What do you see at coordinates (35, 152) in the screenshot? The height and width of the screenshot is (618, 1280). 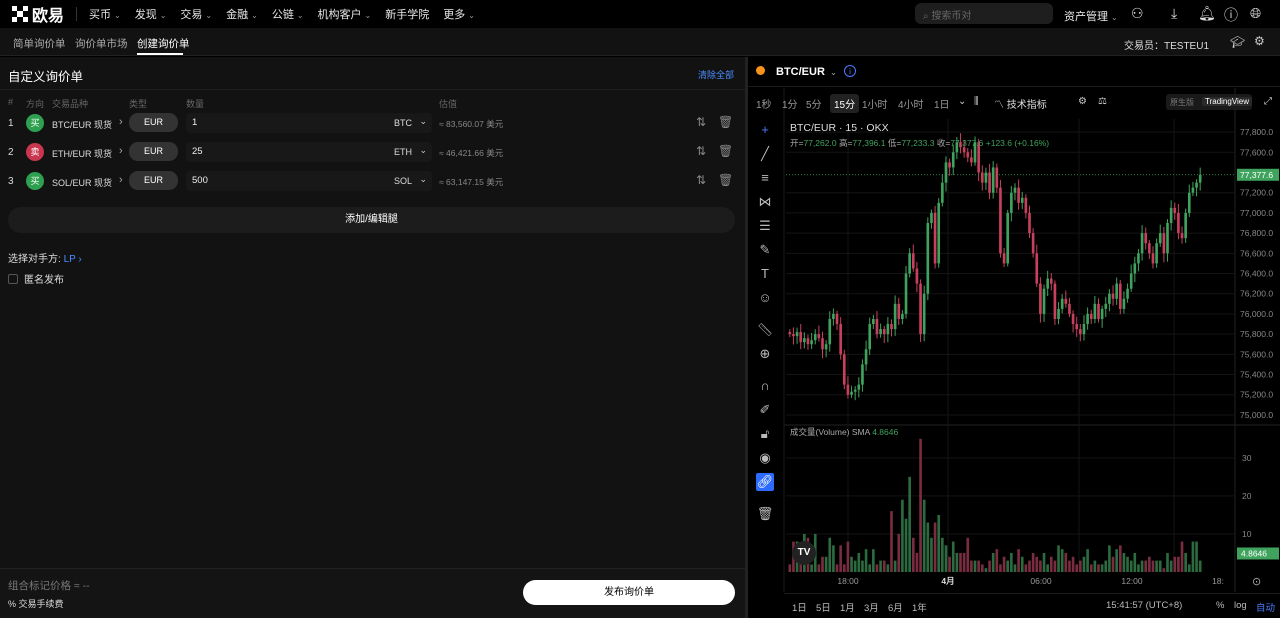 I see `side-badge: 卖` at bounding box center [35, 152].